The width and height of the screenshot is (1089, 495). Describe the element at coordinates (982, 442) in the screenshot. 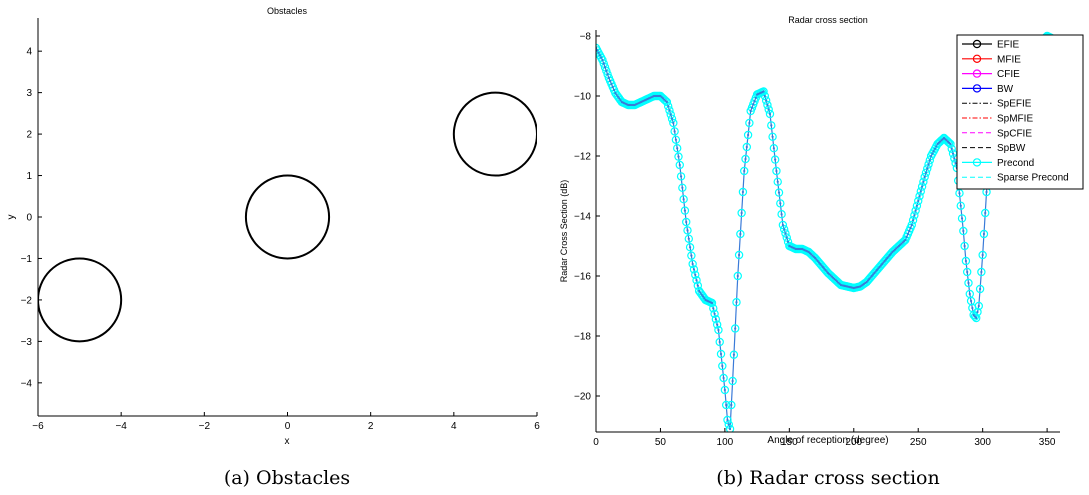

I see `rcs-x-tick-label: 300` at that location.